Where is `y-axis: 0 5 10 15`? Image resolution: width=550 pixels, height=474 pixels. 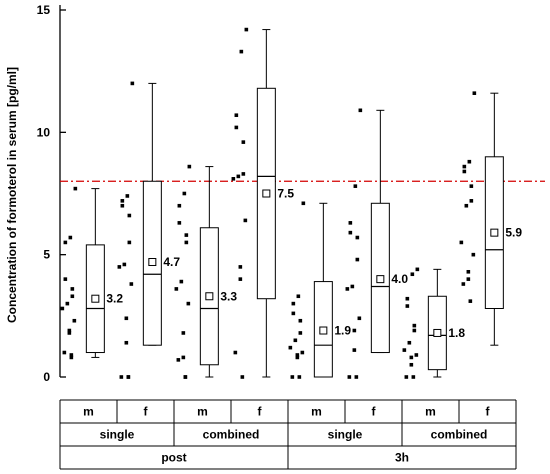
y-axis: 0 5 10 15 is located at coordinates (51, 193).